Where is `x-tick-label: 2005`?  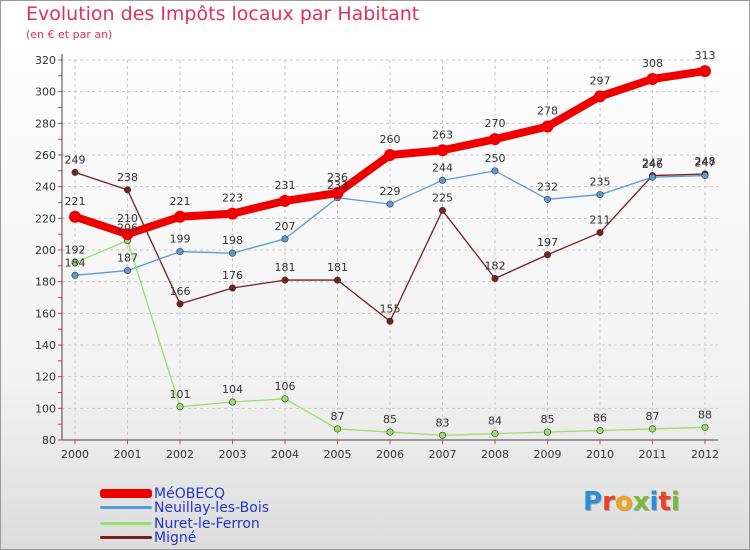
x-tick-label: 2005 is located at coordinates (338, 454).